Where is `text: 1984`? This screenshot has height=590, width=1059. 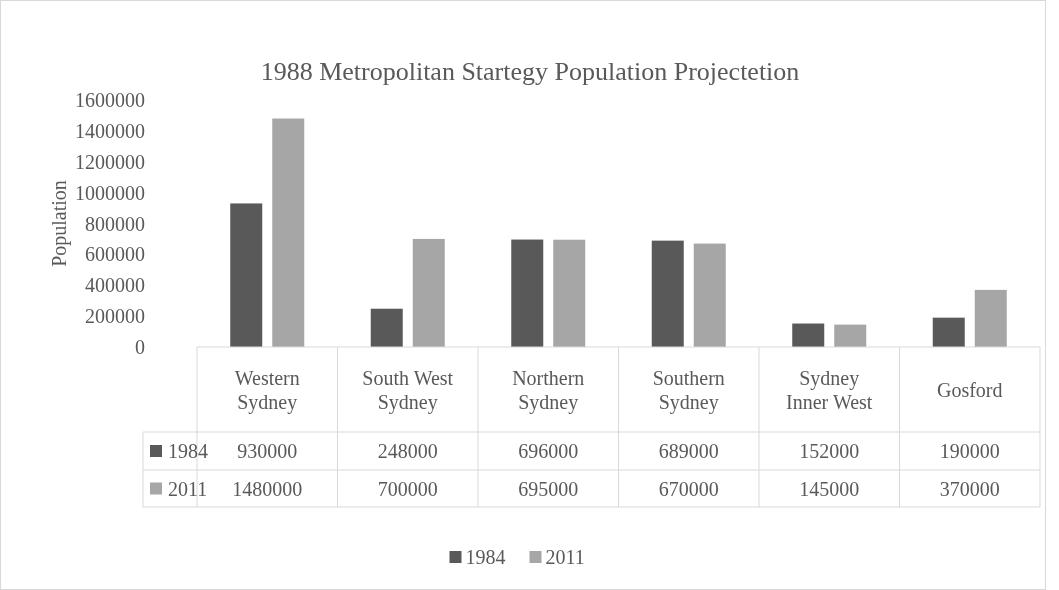 text: 1984 is located at coordinates (485, 557).